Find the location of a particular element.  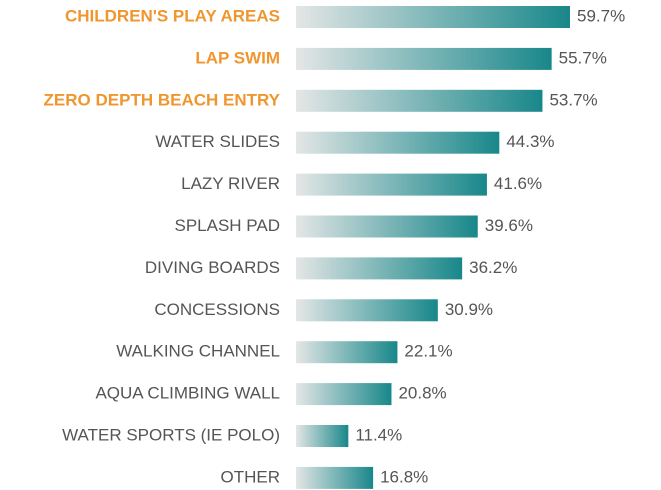

value-label: 41.6% is located at coordinates (518, 183).